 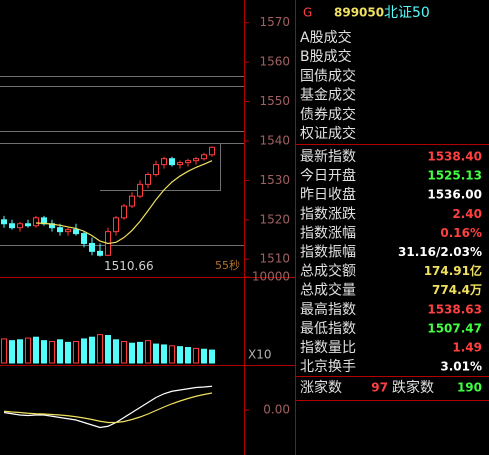 I want to click on trade-label: B股成交, so click(x=326, y=56).